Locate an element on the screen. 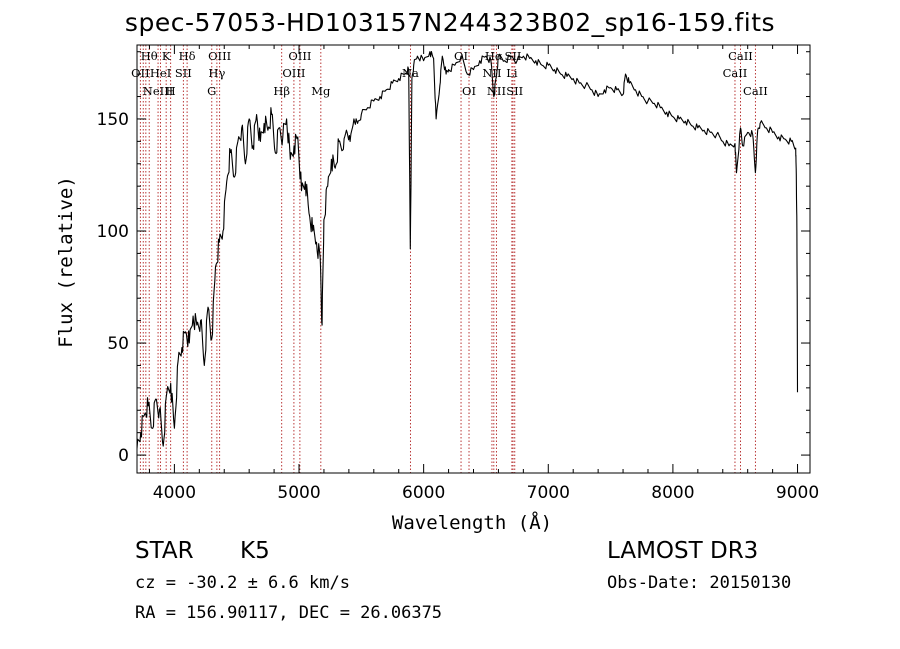 The image size is (900, 649). emission-line-label: OII is located at coordinates (140, 73).